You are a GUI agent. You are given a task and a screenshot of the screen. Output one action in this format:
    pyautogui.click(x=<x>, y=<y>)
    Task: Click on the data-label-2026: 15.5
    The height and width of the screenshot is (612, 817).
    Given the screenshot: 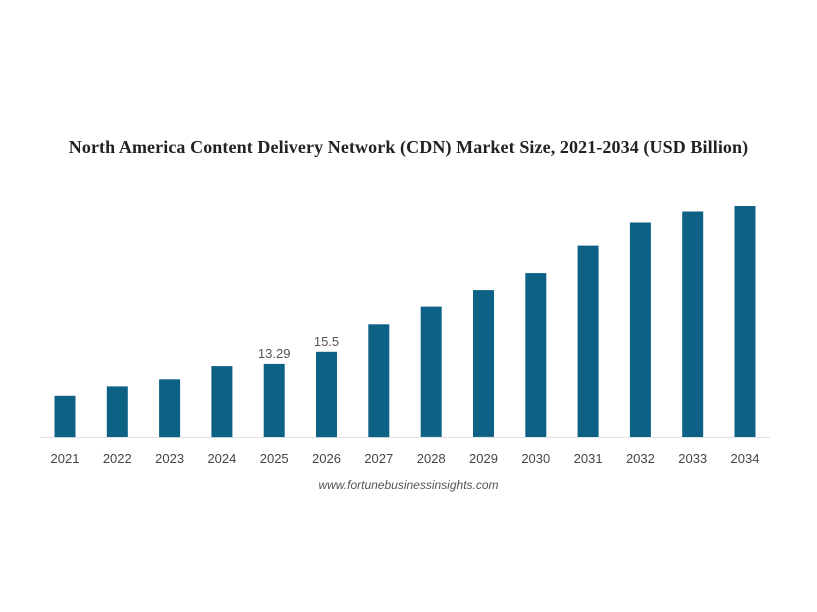 What is the action you would take?
    pyautogui.click(x=326, y=341)
    